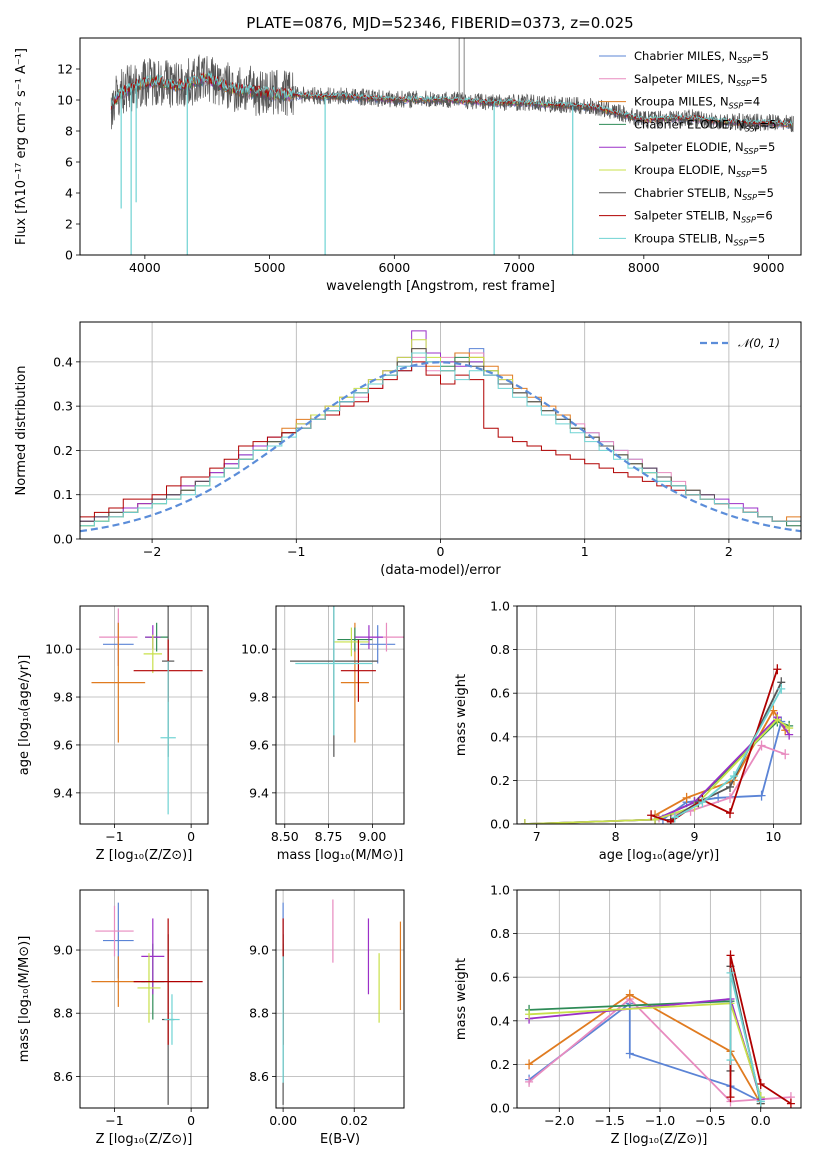  What do you see at coordinates (660, 1120) in the screenshot?
I see `x-tick-label: −1.0` at bounding box center [660, 1120].